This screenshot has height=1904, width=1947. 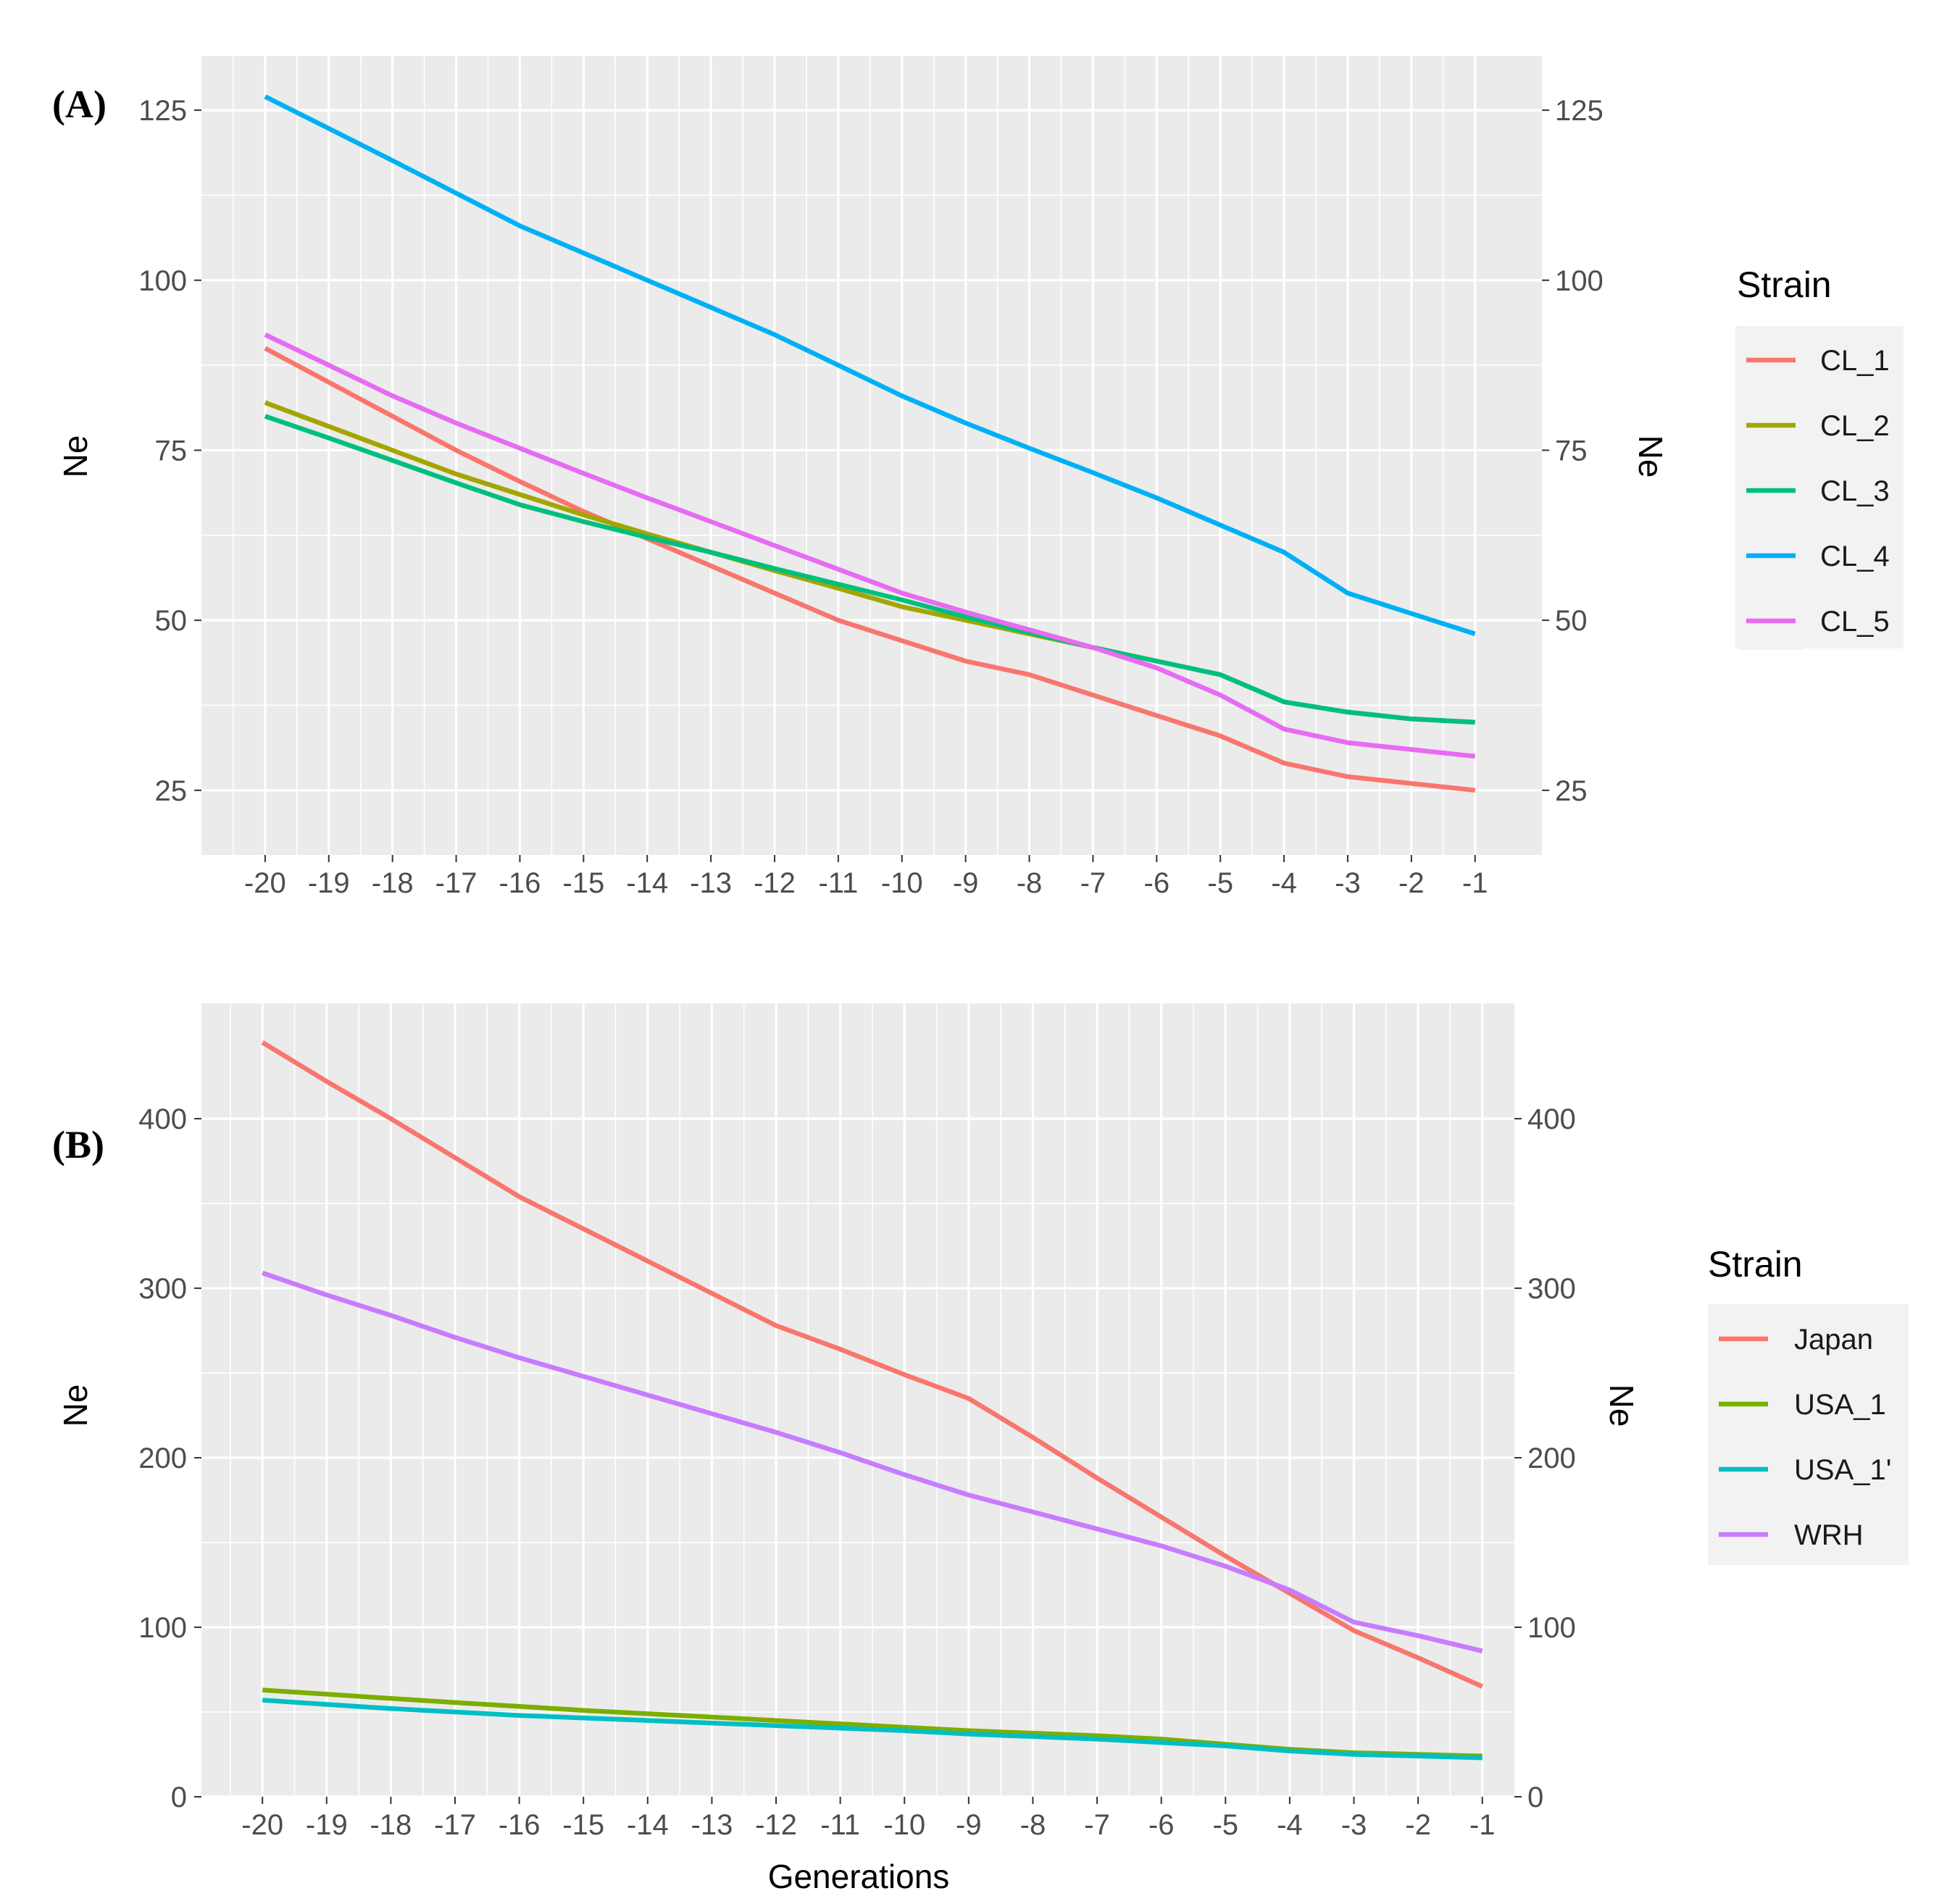 I want to click on series-line-usa-1-, so click(x=873, y=1729).